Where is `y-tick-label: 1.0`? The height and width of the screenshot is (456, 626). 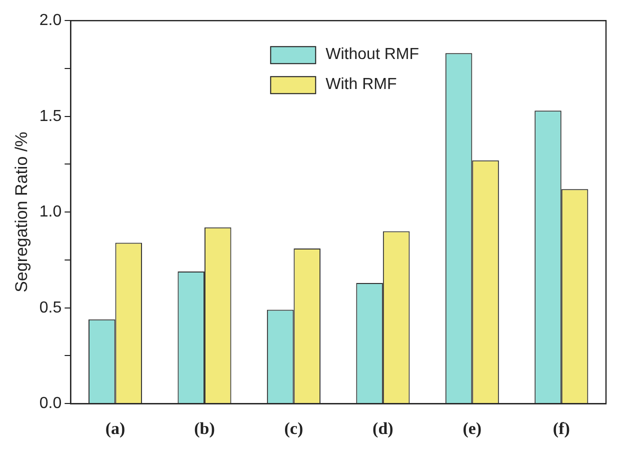
y-tick-label: 1.0 is located at coordinates (50, 212).